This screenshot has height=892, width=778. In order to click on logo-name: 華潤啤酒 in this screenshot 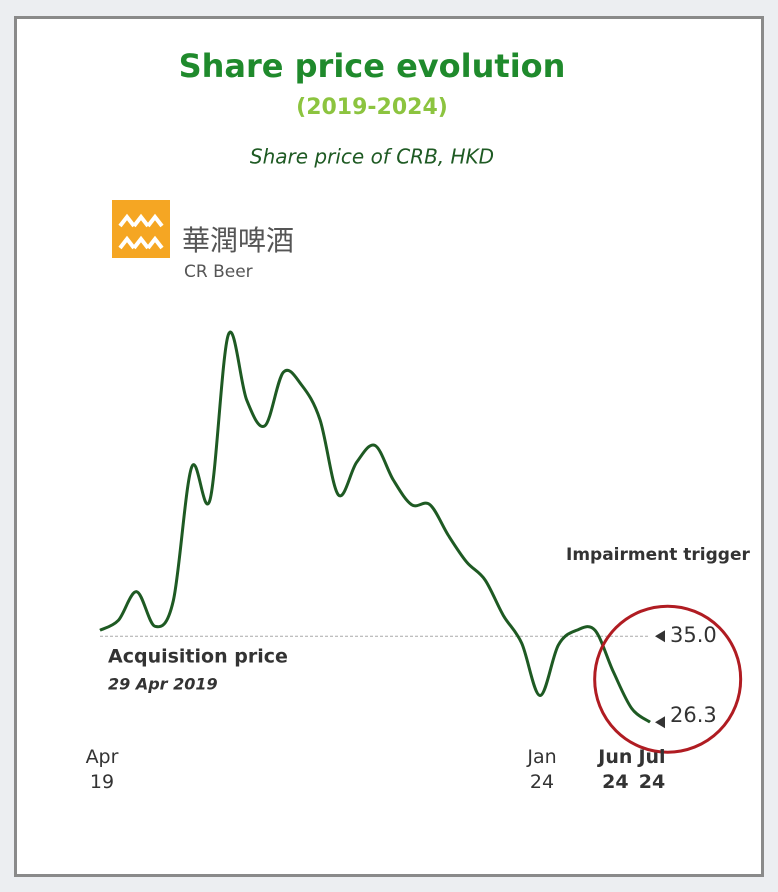, I will do `click(238, 240)`.